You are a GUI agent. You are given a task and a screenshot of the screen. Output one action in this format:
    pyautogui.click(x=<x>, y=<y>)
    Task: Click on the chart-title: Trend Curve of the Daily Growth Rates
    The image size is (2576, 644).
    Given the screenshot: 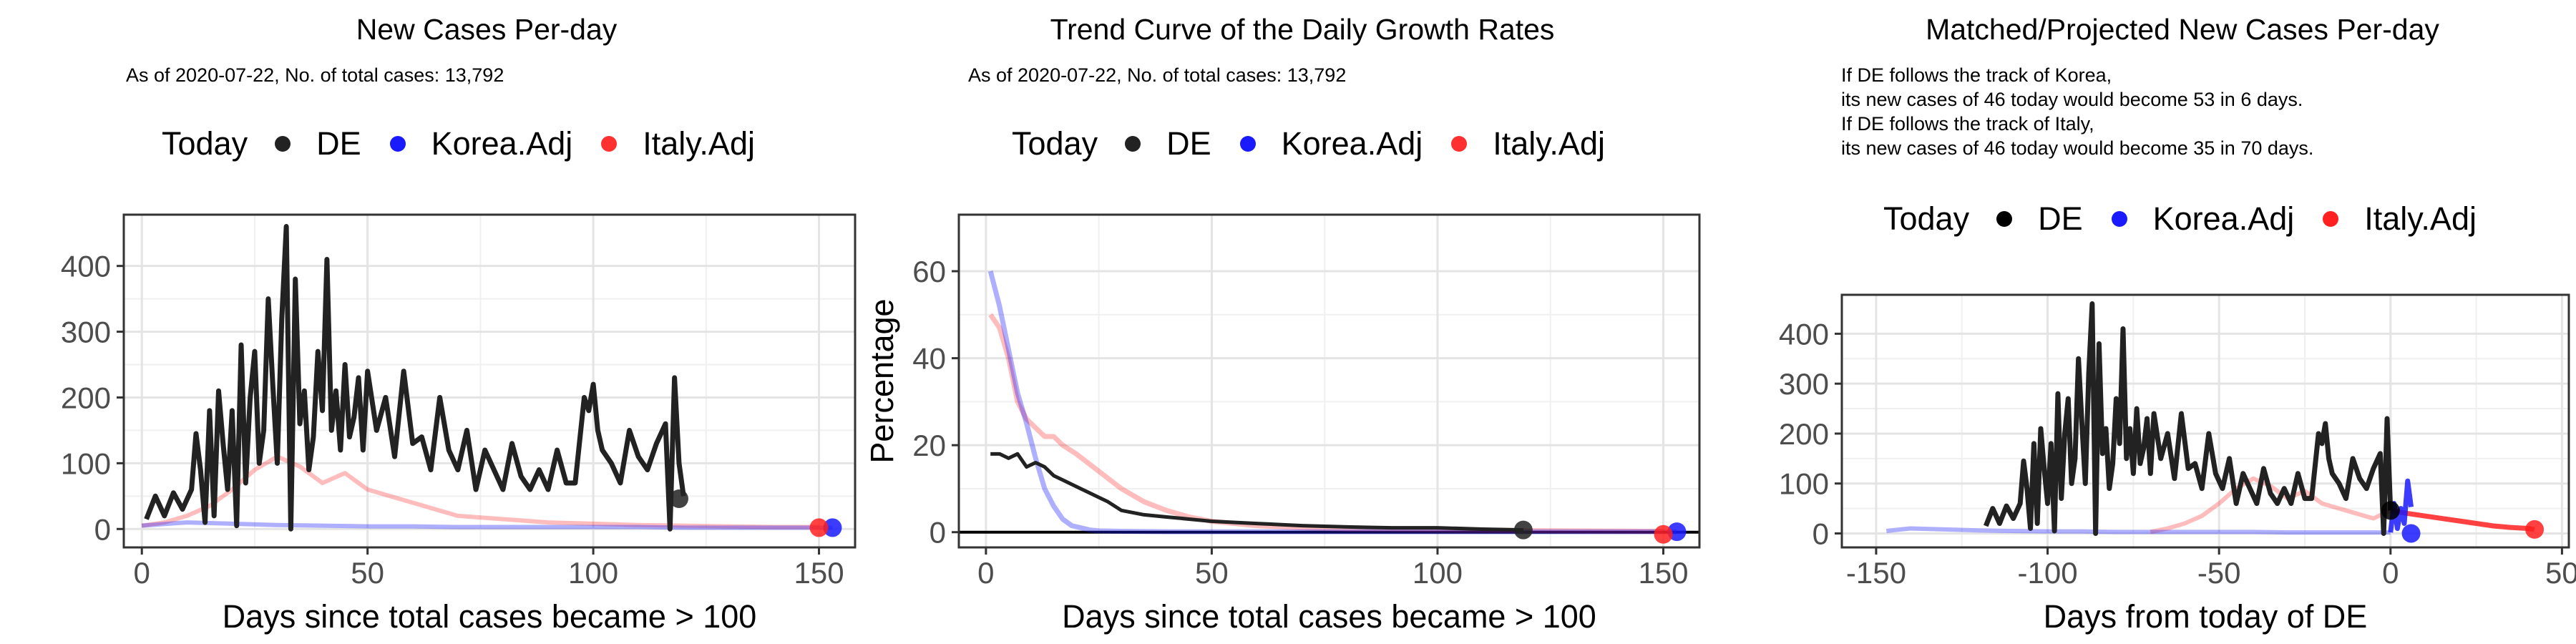 What is the action you would take?
    pyautogui.click(x=1302, y=29)
    